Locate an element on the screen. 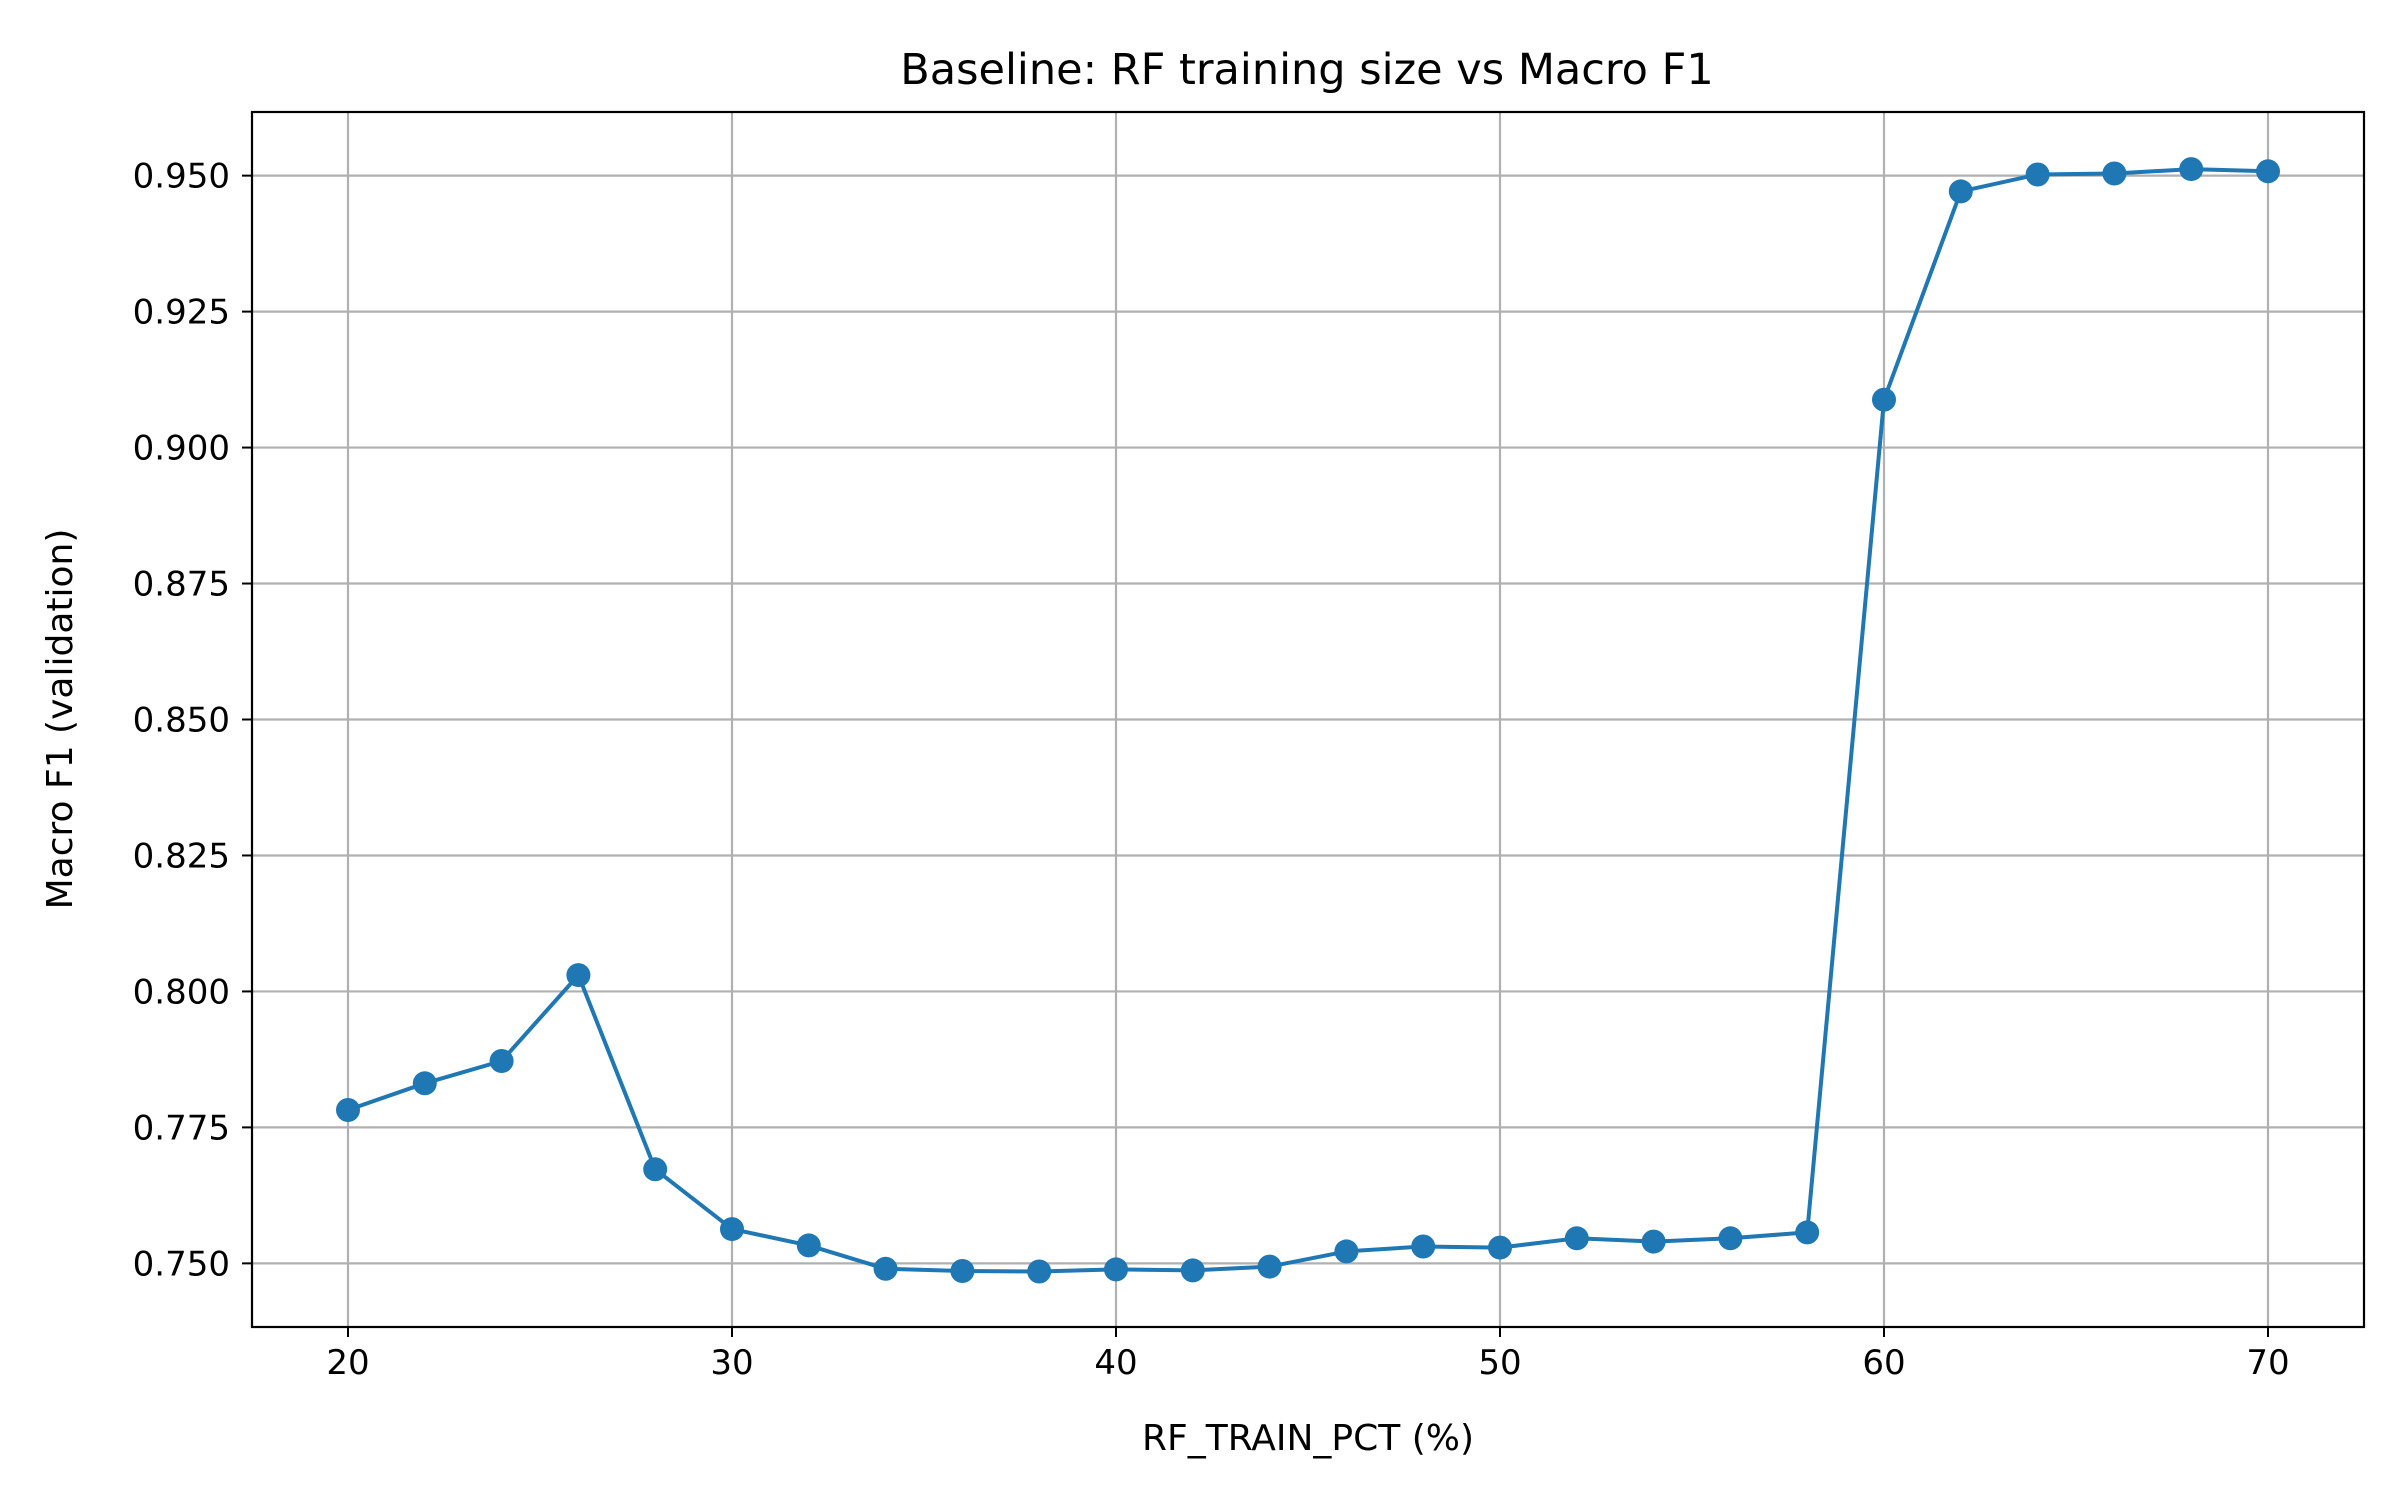 The width and height of the screenshot is (2400, 1500). y-tick-label: 0.850 is located at coordinates (181, 721).